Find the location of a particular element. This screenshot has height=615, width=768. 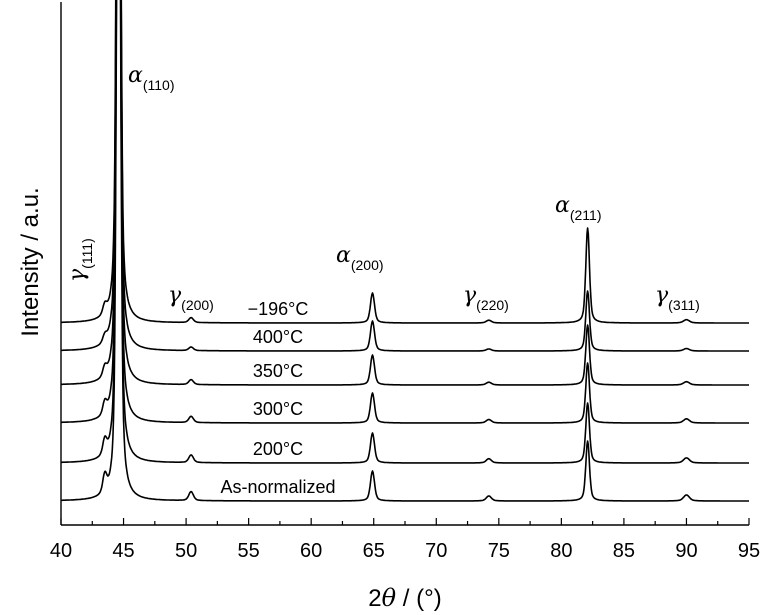

x-tick-label: 40 is located at coordinates (61, 551).